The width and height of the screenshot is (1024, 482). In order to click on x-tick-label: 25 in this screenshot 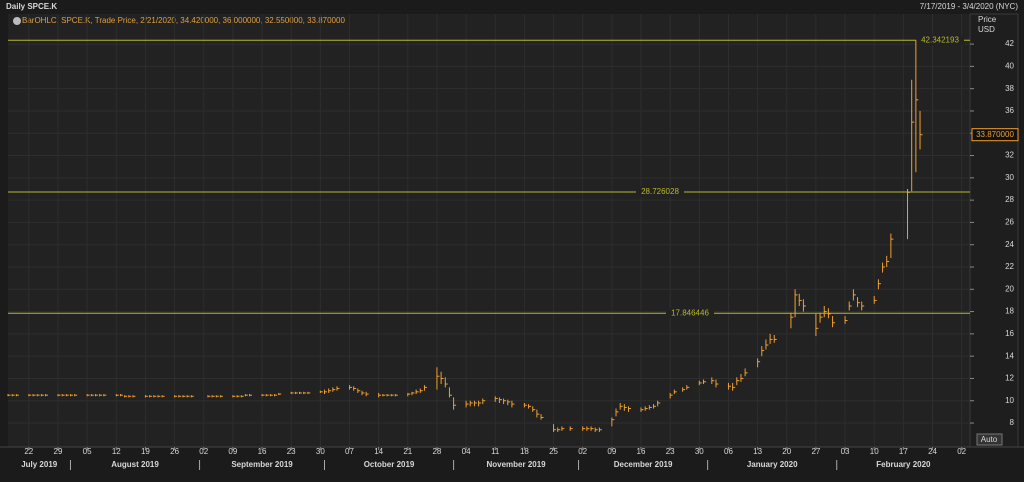, I will do `click(553, 451)`.